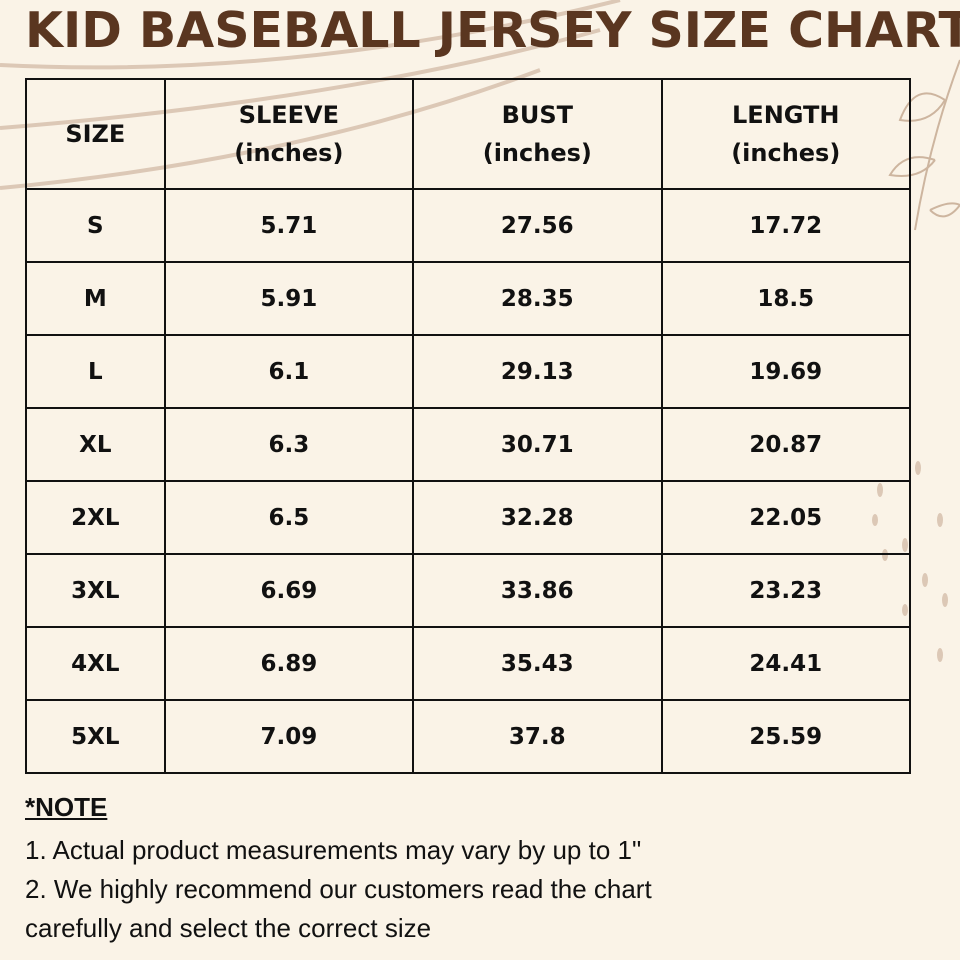 This screenshot has width=960, height=960. Describe the element at coordinates (537, 298) in the screenshot. I see `cell-bust: 28.35` at that location.